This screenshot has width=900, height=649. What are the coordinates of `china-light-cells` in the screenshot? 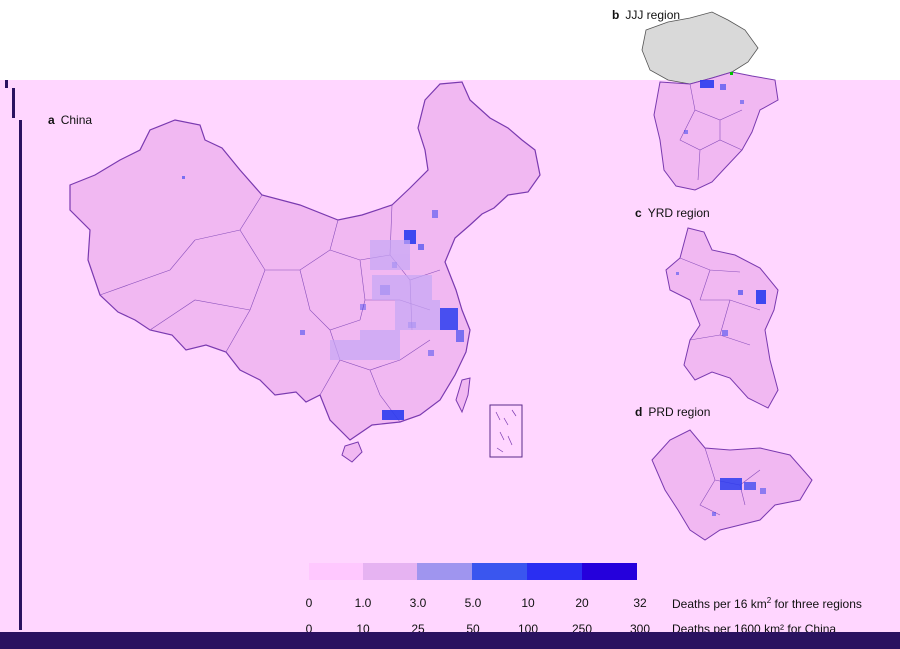 It's located at (385, 300).